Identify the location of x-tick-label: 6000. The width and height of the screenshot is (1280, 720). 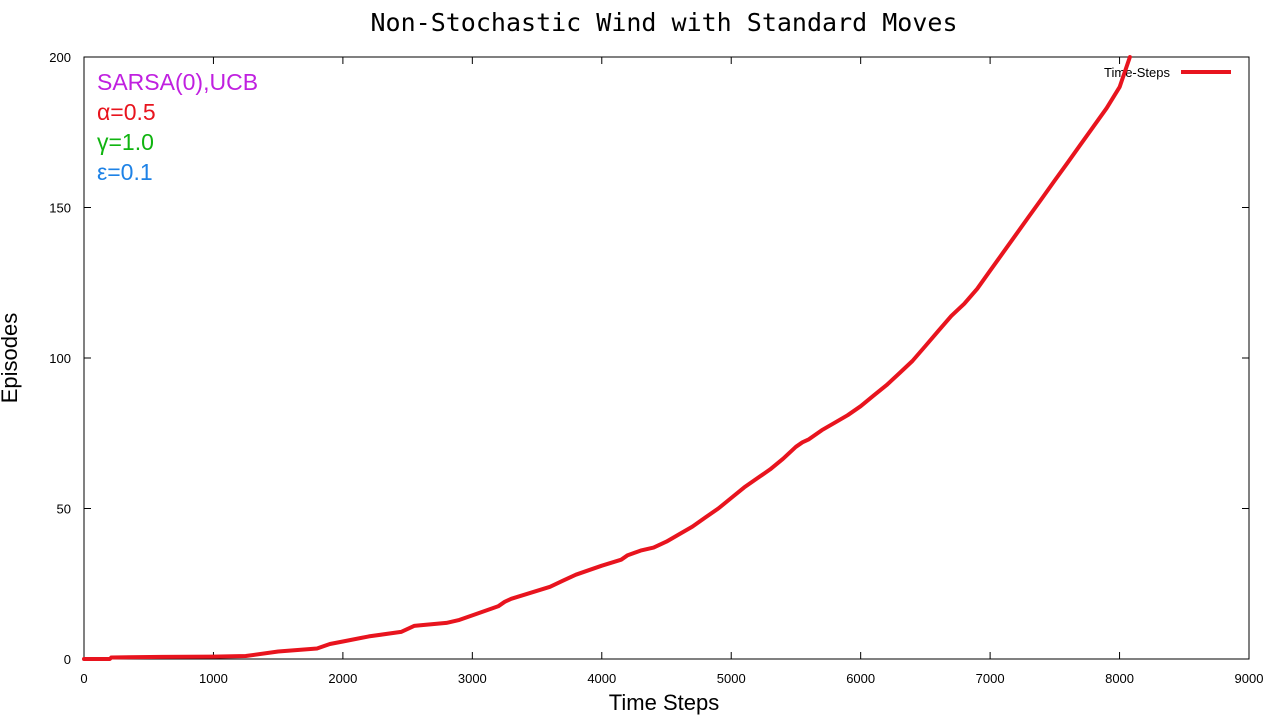
(860, 678).